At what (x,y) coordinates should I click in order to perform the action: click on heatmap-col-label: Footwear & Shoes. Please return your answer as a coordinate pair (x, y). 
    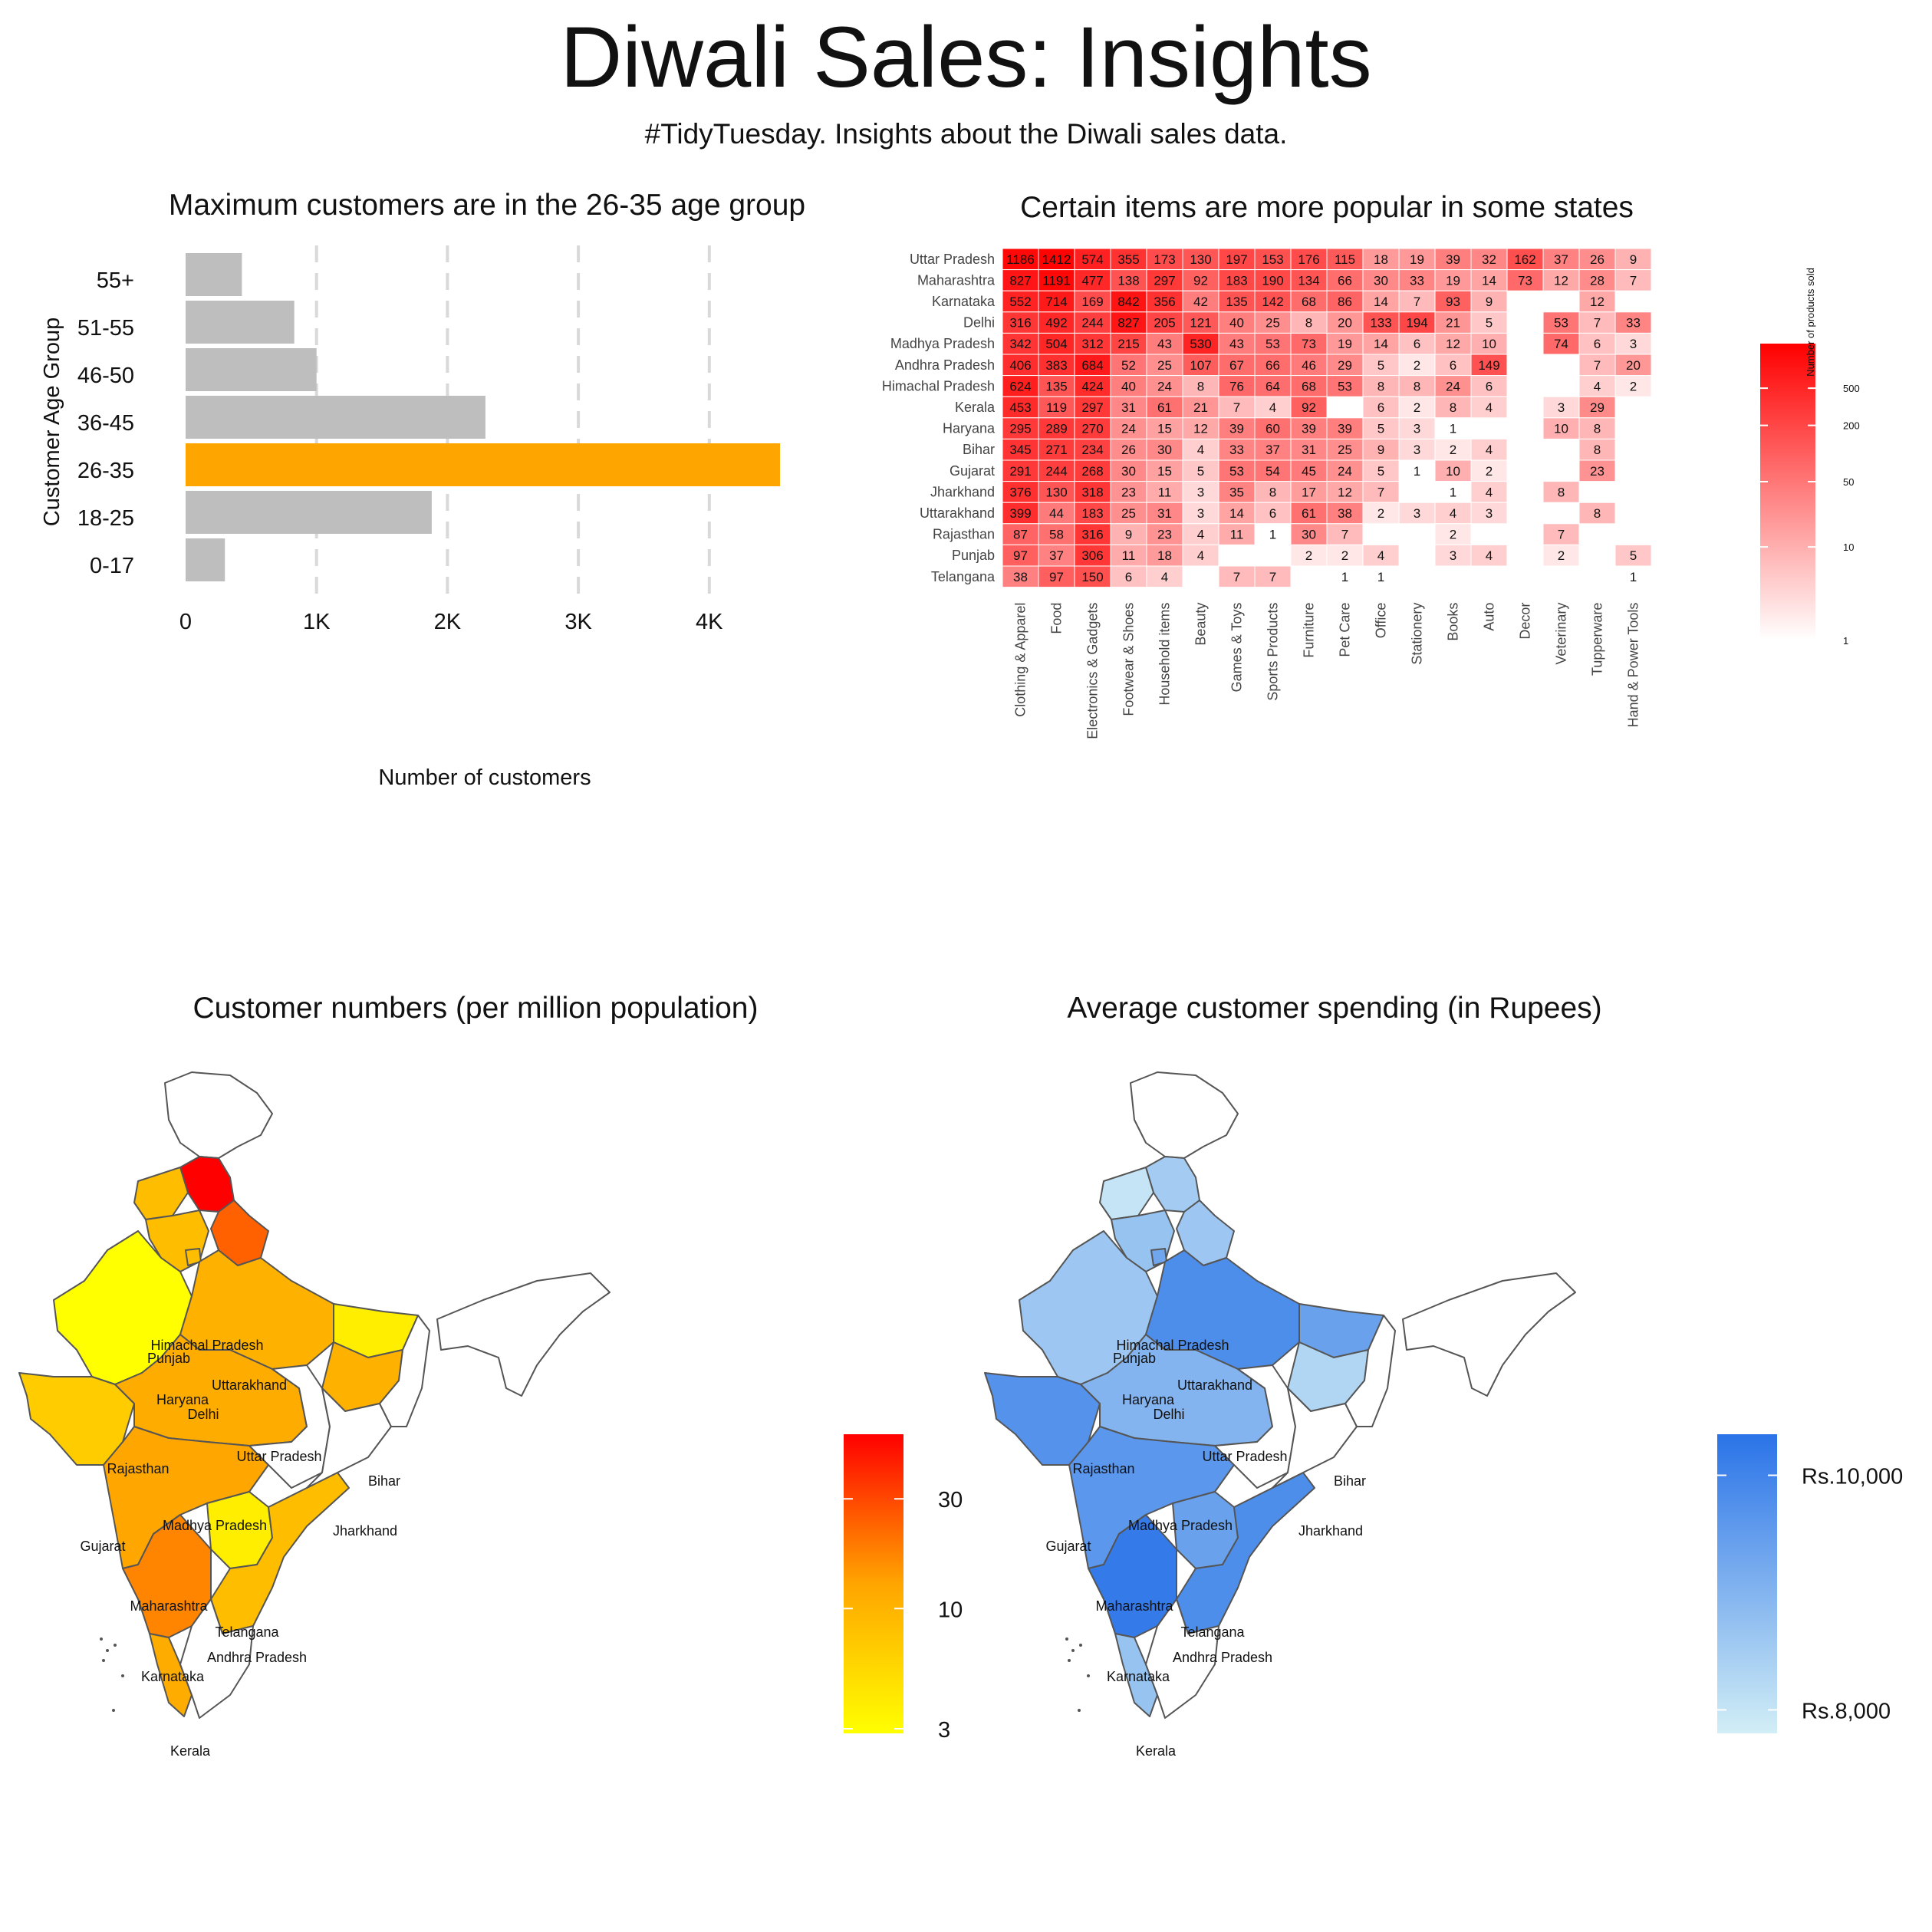
    Looking at the image, I should click on (1129, 659).